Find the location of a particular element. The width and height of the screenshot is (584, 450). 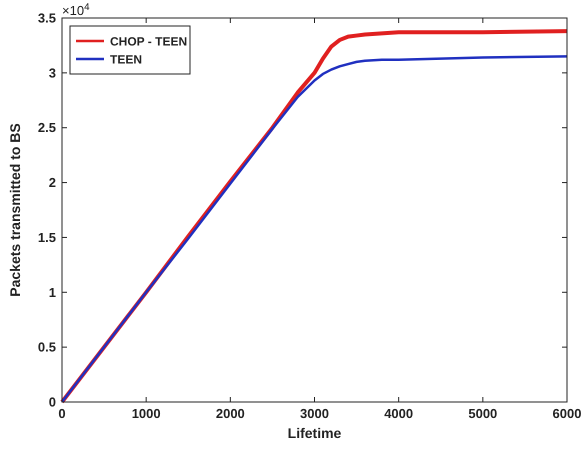

legend-label: TEEN is located at coordinates (126, 59).